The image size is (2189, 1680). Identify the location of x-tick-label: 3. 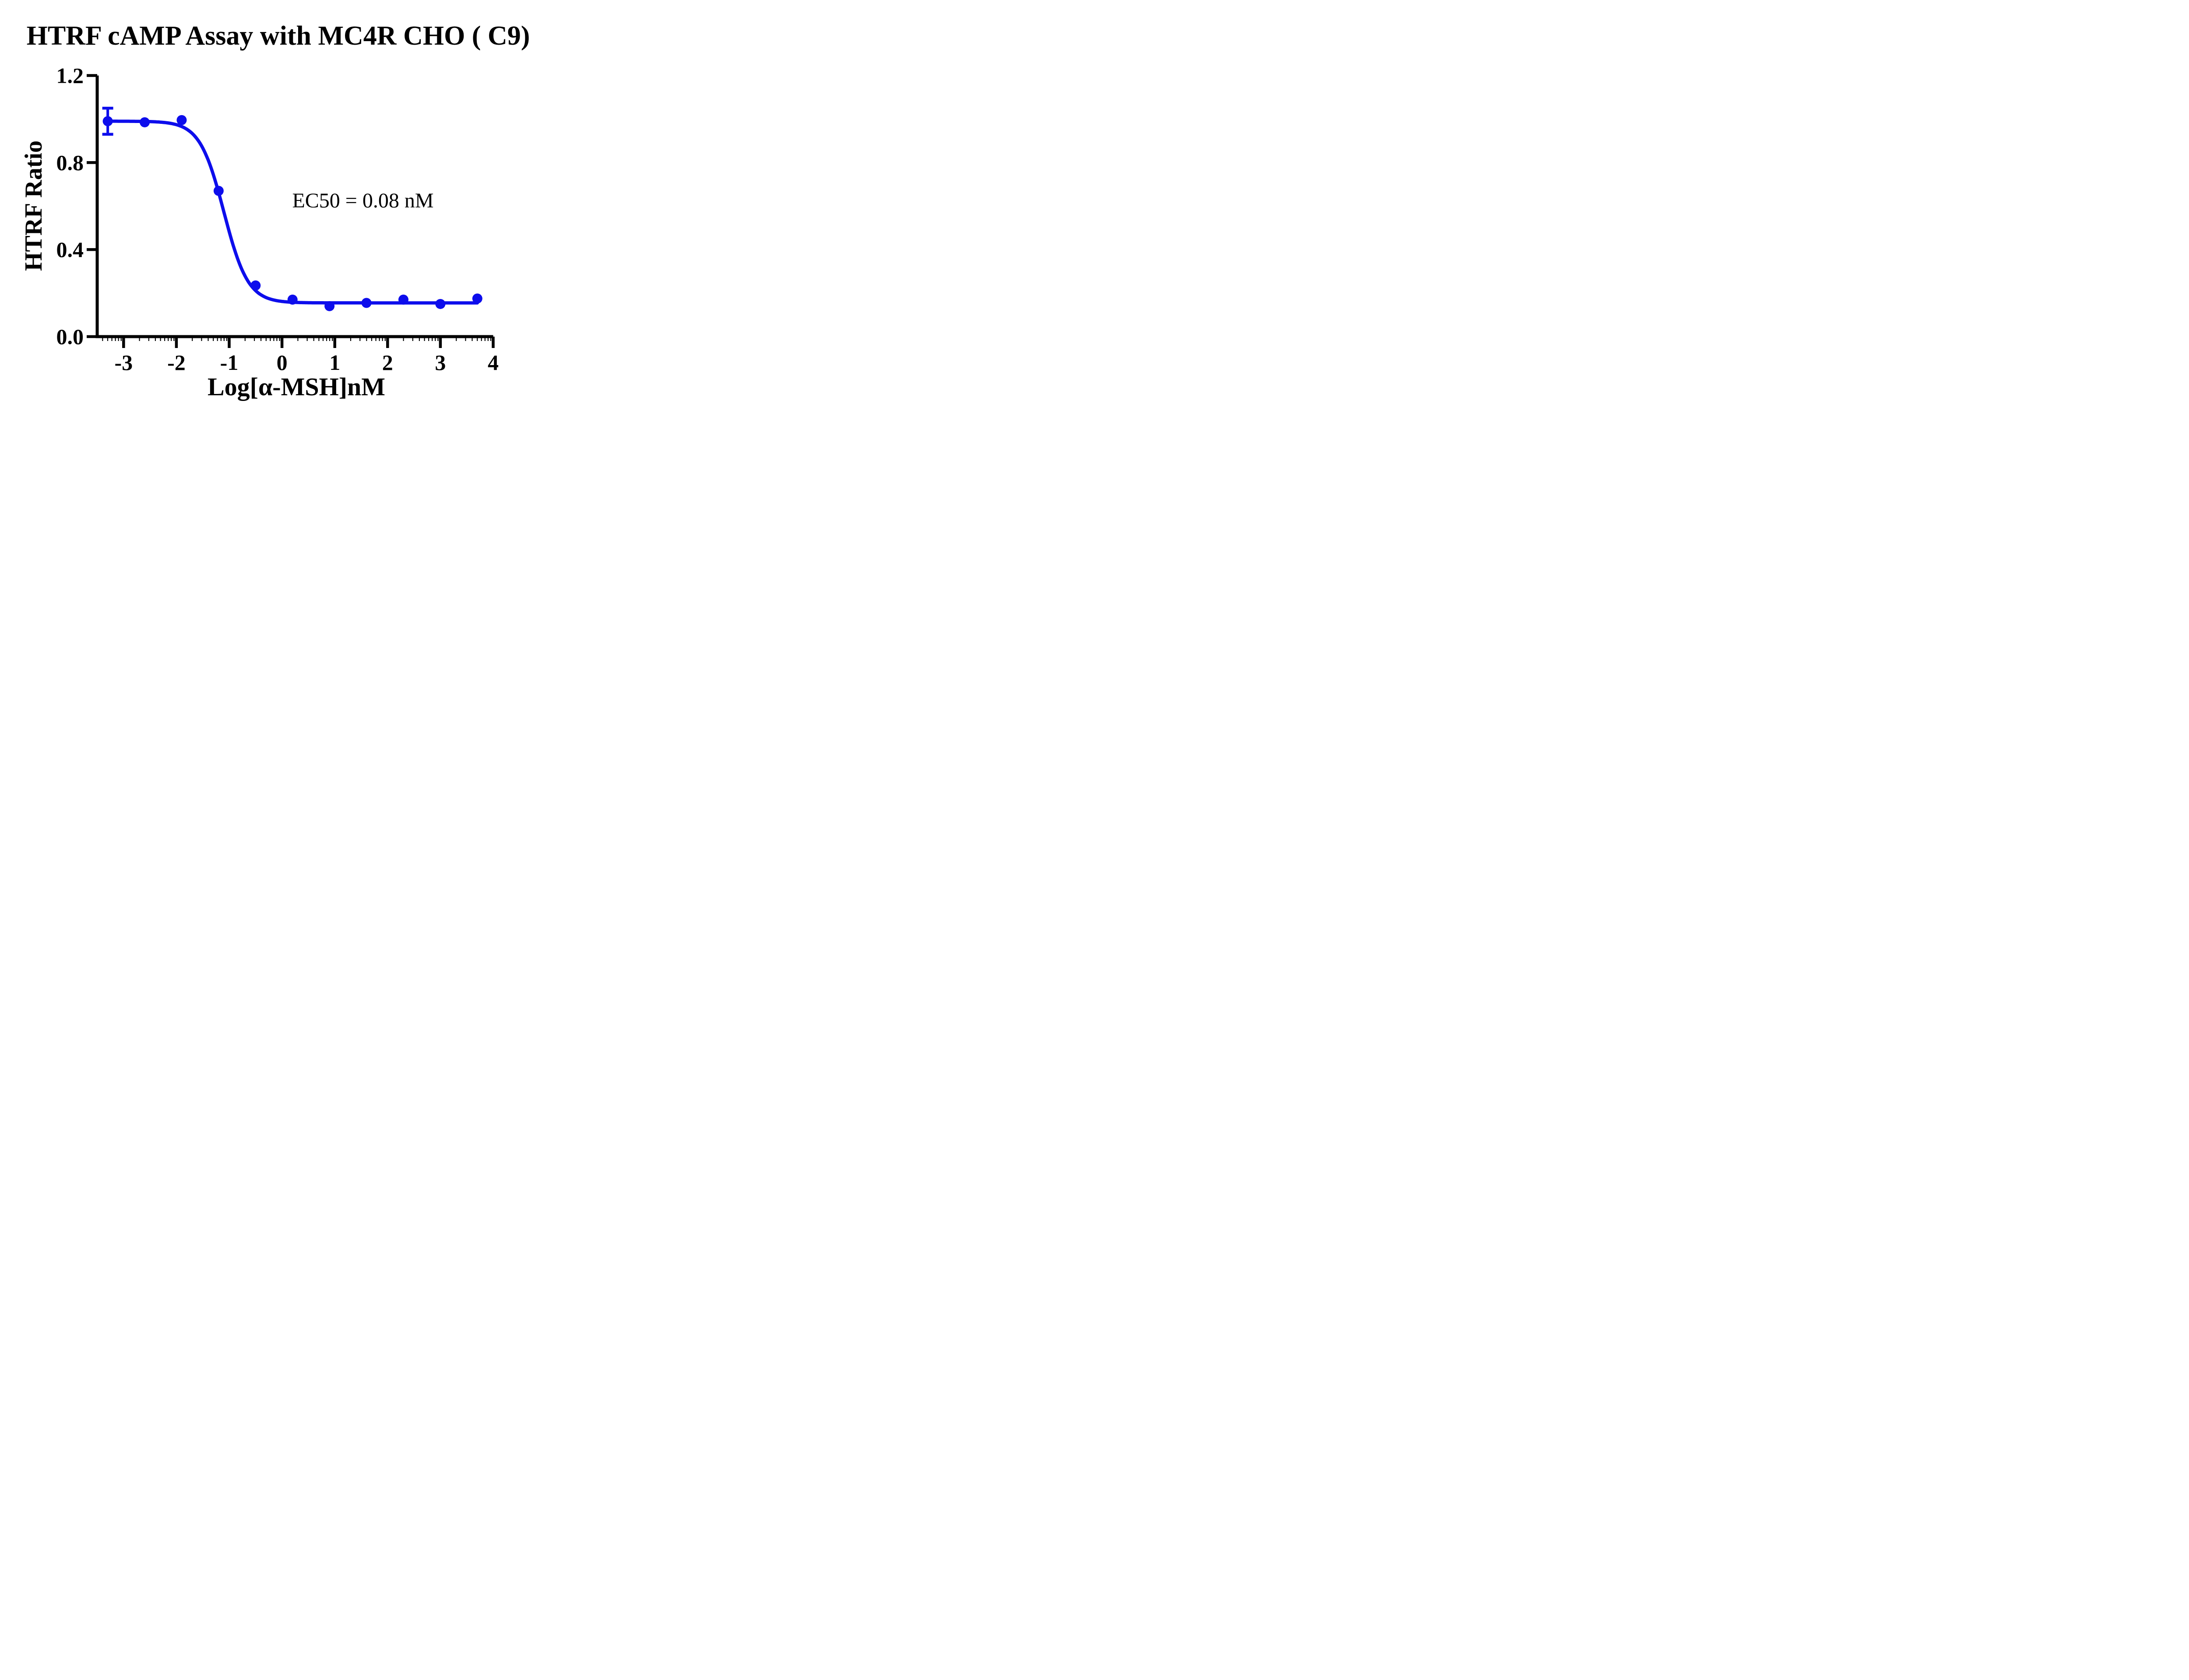
(441, 362).